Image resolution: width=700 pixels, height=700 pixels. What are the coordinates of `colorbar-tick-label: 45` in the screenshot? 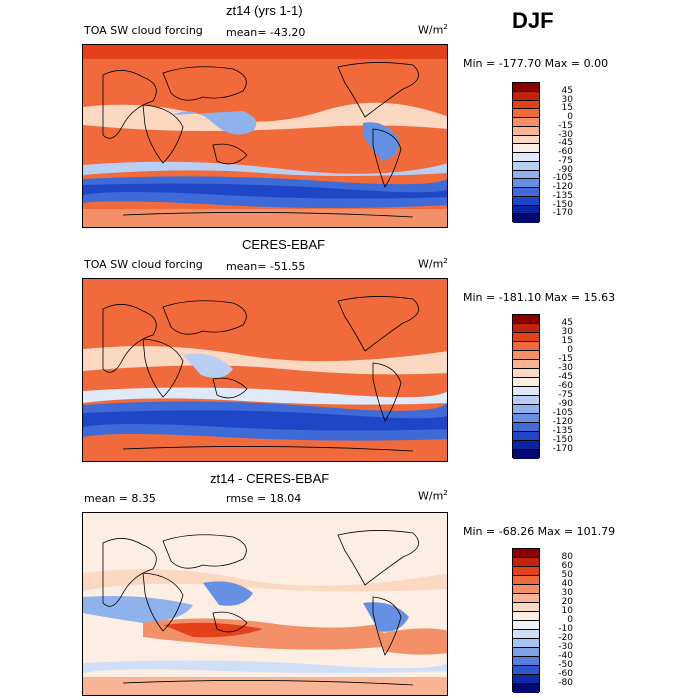 It's located at (567, 90).